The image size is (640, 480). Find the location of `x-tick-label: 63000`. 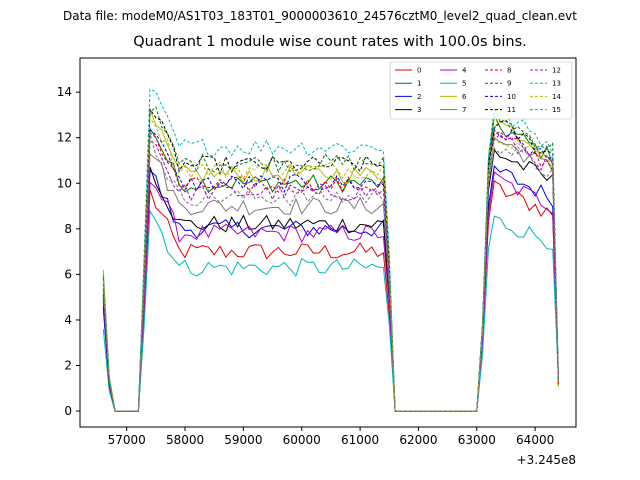

x-tick-label: 63000 is located at coordinates (477, 440).